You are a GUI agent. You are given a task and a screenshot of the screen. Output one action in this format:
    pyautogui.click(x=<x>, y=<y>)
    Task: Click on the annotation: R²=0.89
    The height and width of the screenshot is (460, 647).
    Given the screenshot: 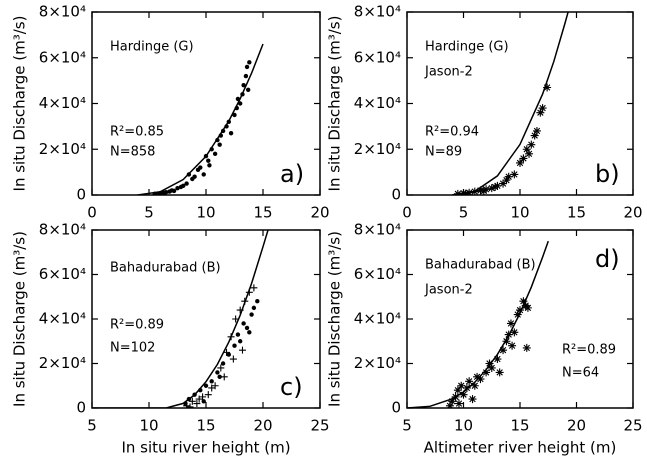 What is the action you would take?
    pyautogui.click(x=589, y=350)
    